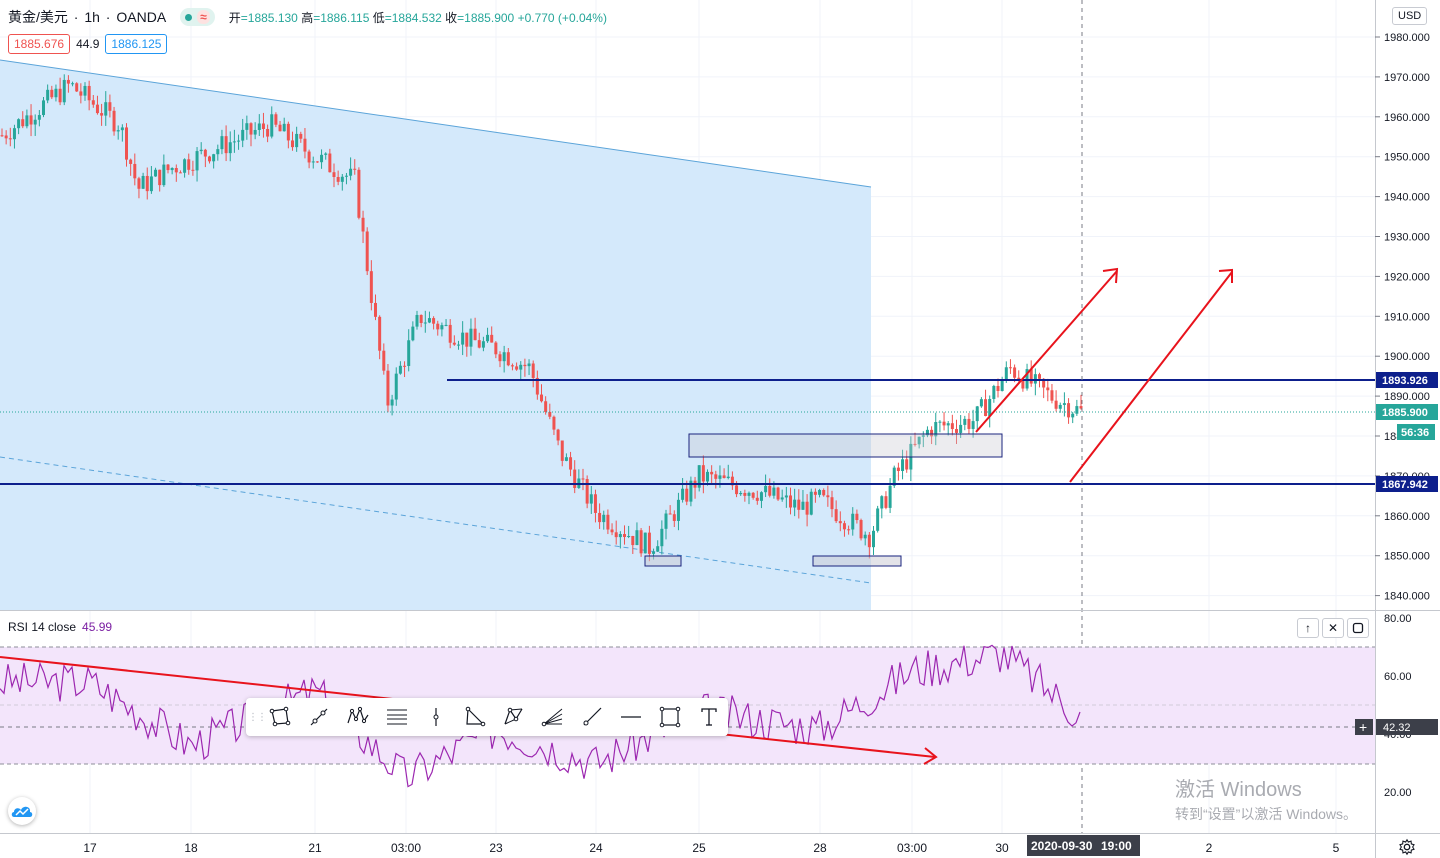  I want to click on text-icon, so click(708, 717).